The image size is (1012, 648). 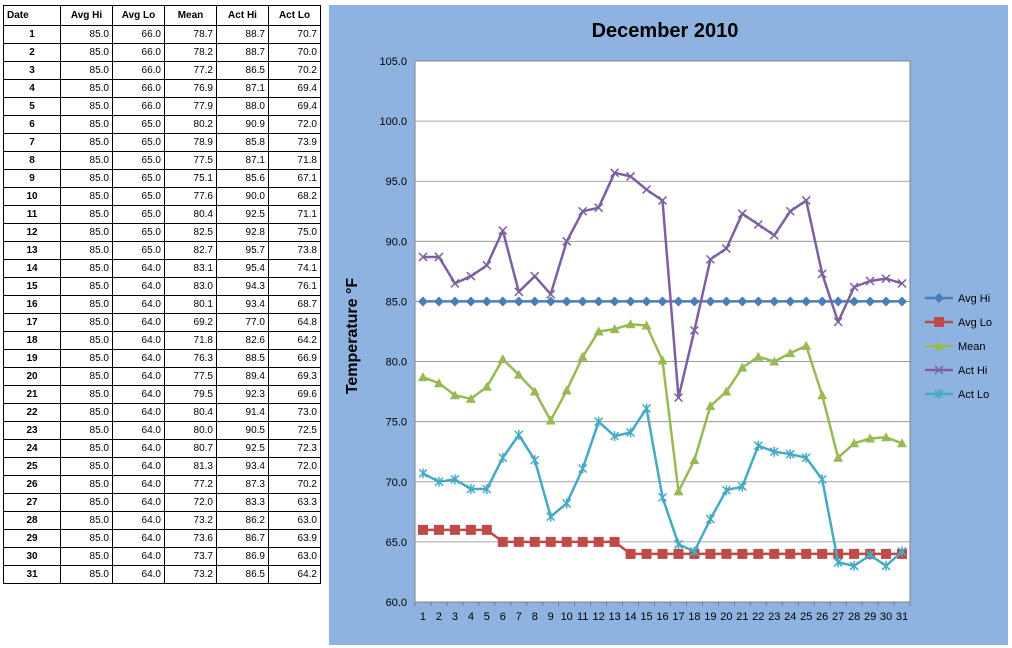 I want to click on cell-date: 1, so click(x=32, y=34).